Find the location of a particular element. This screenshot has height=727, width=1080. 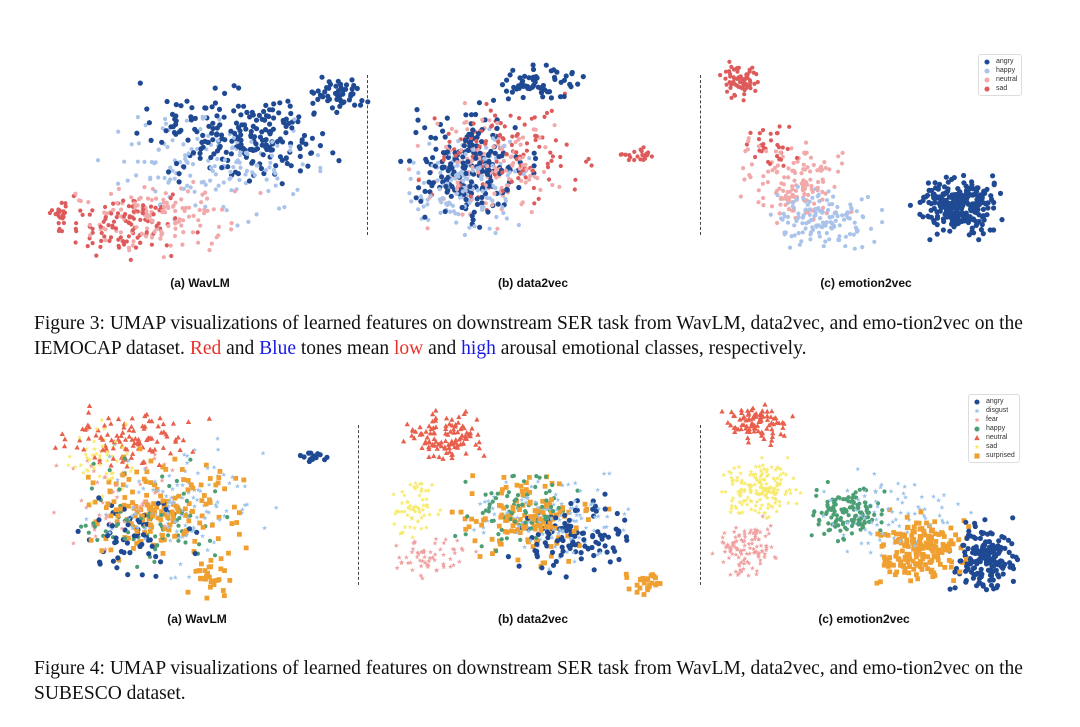

legend-marker is located at coordinates (977, 419).